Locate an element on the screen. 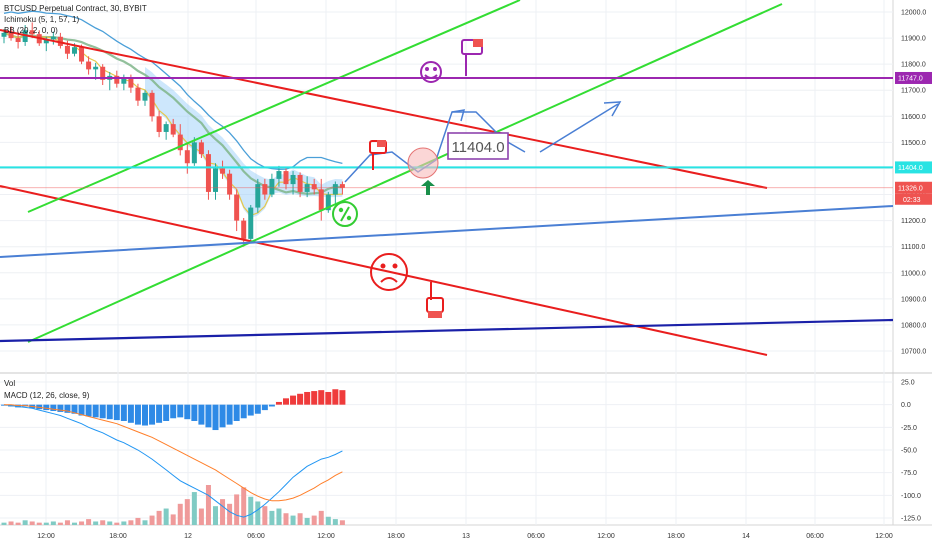  price-tick-label: 11200.0 is located at coordinates (913, 221).